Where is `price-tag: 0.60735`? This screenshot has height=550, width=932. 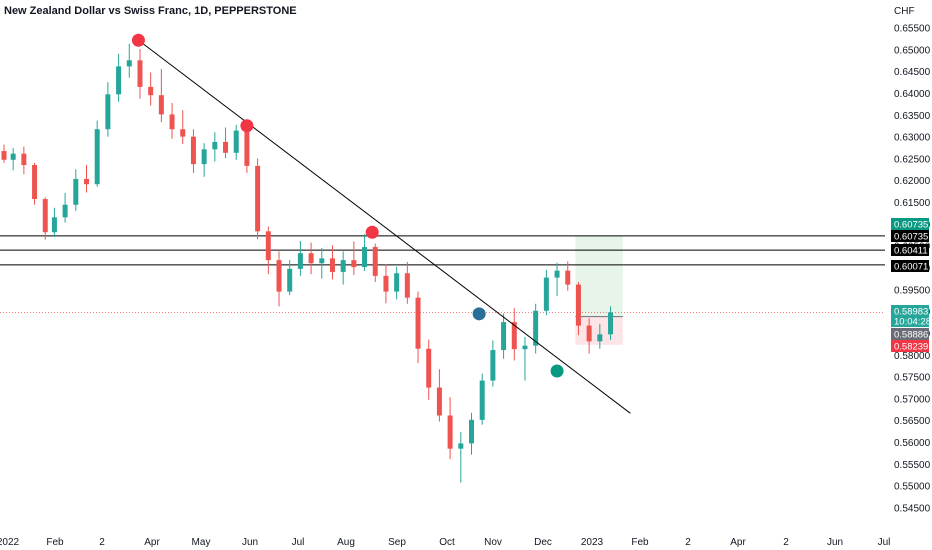 price-tag: 0.60735 is located at coordinates (910, 224).